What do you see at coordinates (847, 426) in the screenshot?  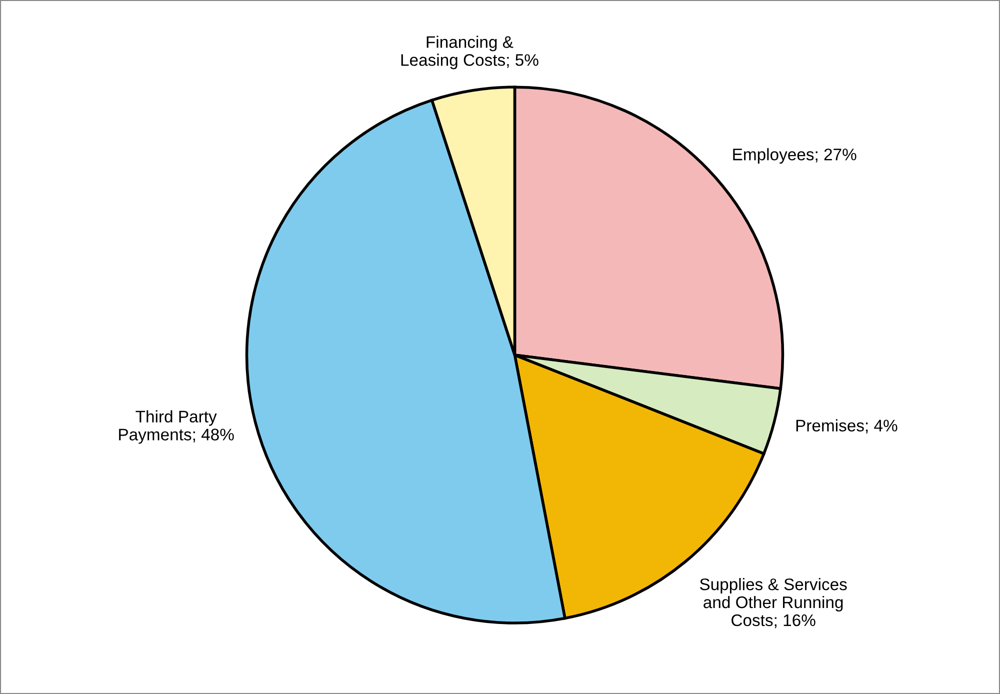 I see `slice-label: Premises; 4%` at bounding box center [847, 426].